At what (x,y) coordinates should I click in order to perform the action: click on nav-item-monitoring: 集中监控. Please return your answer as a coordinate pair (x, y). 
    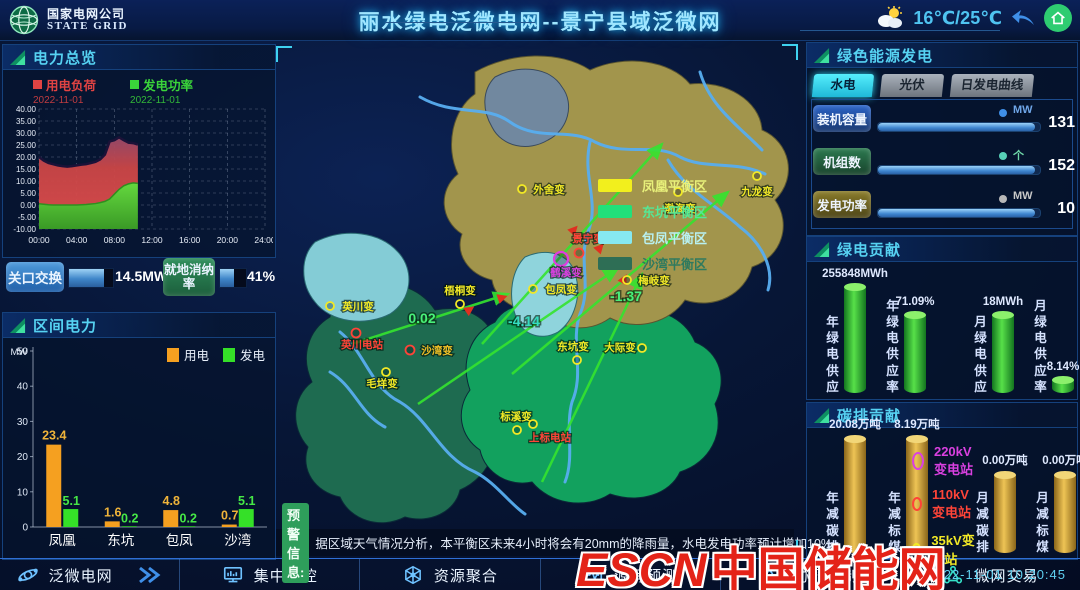
    Looking at the image, I should click on (269, 574).